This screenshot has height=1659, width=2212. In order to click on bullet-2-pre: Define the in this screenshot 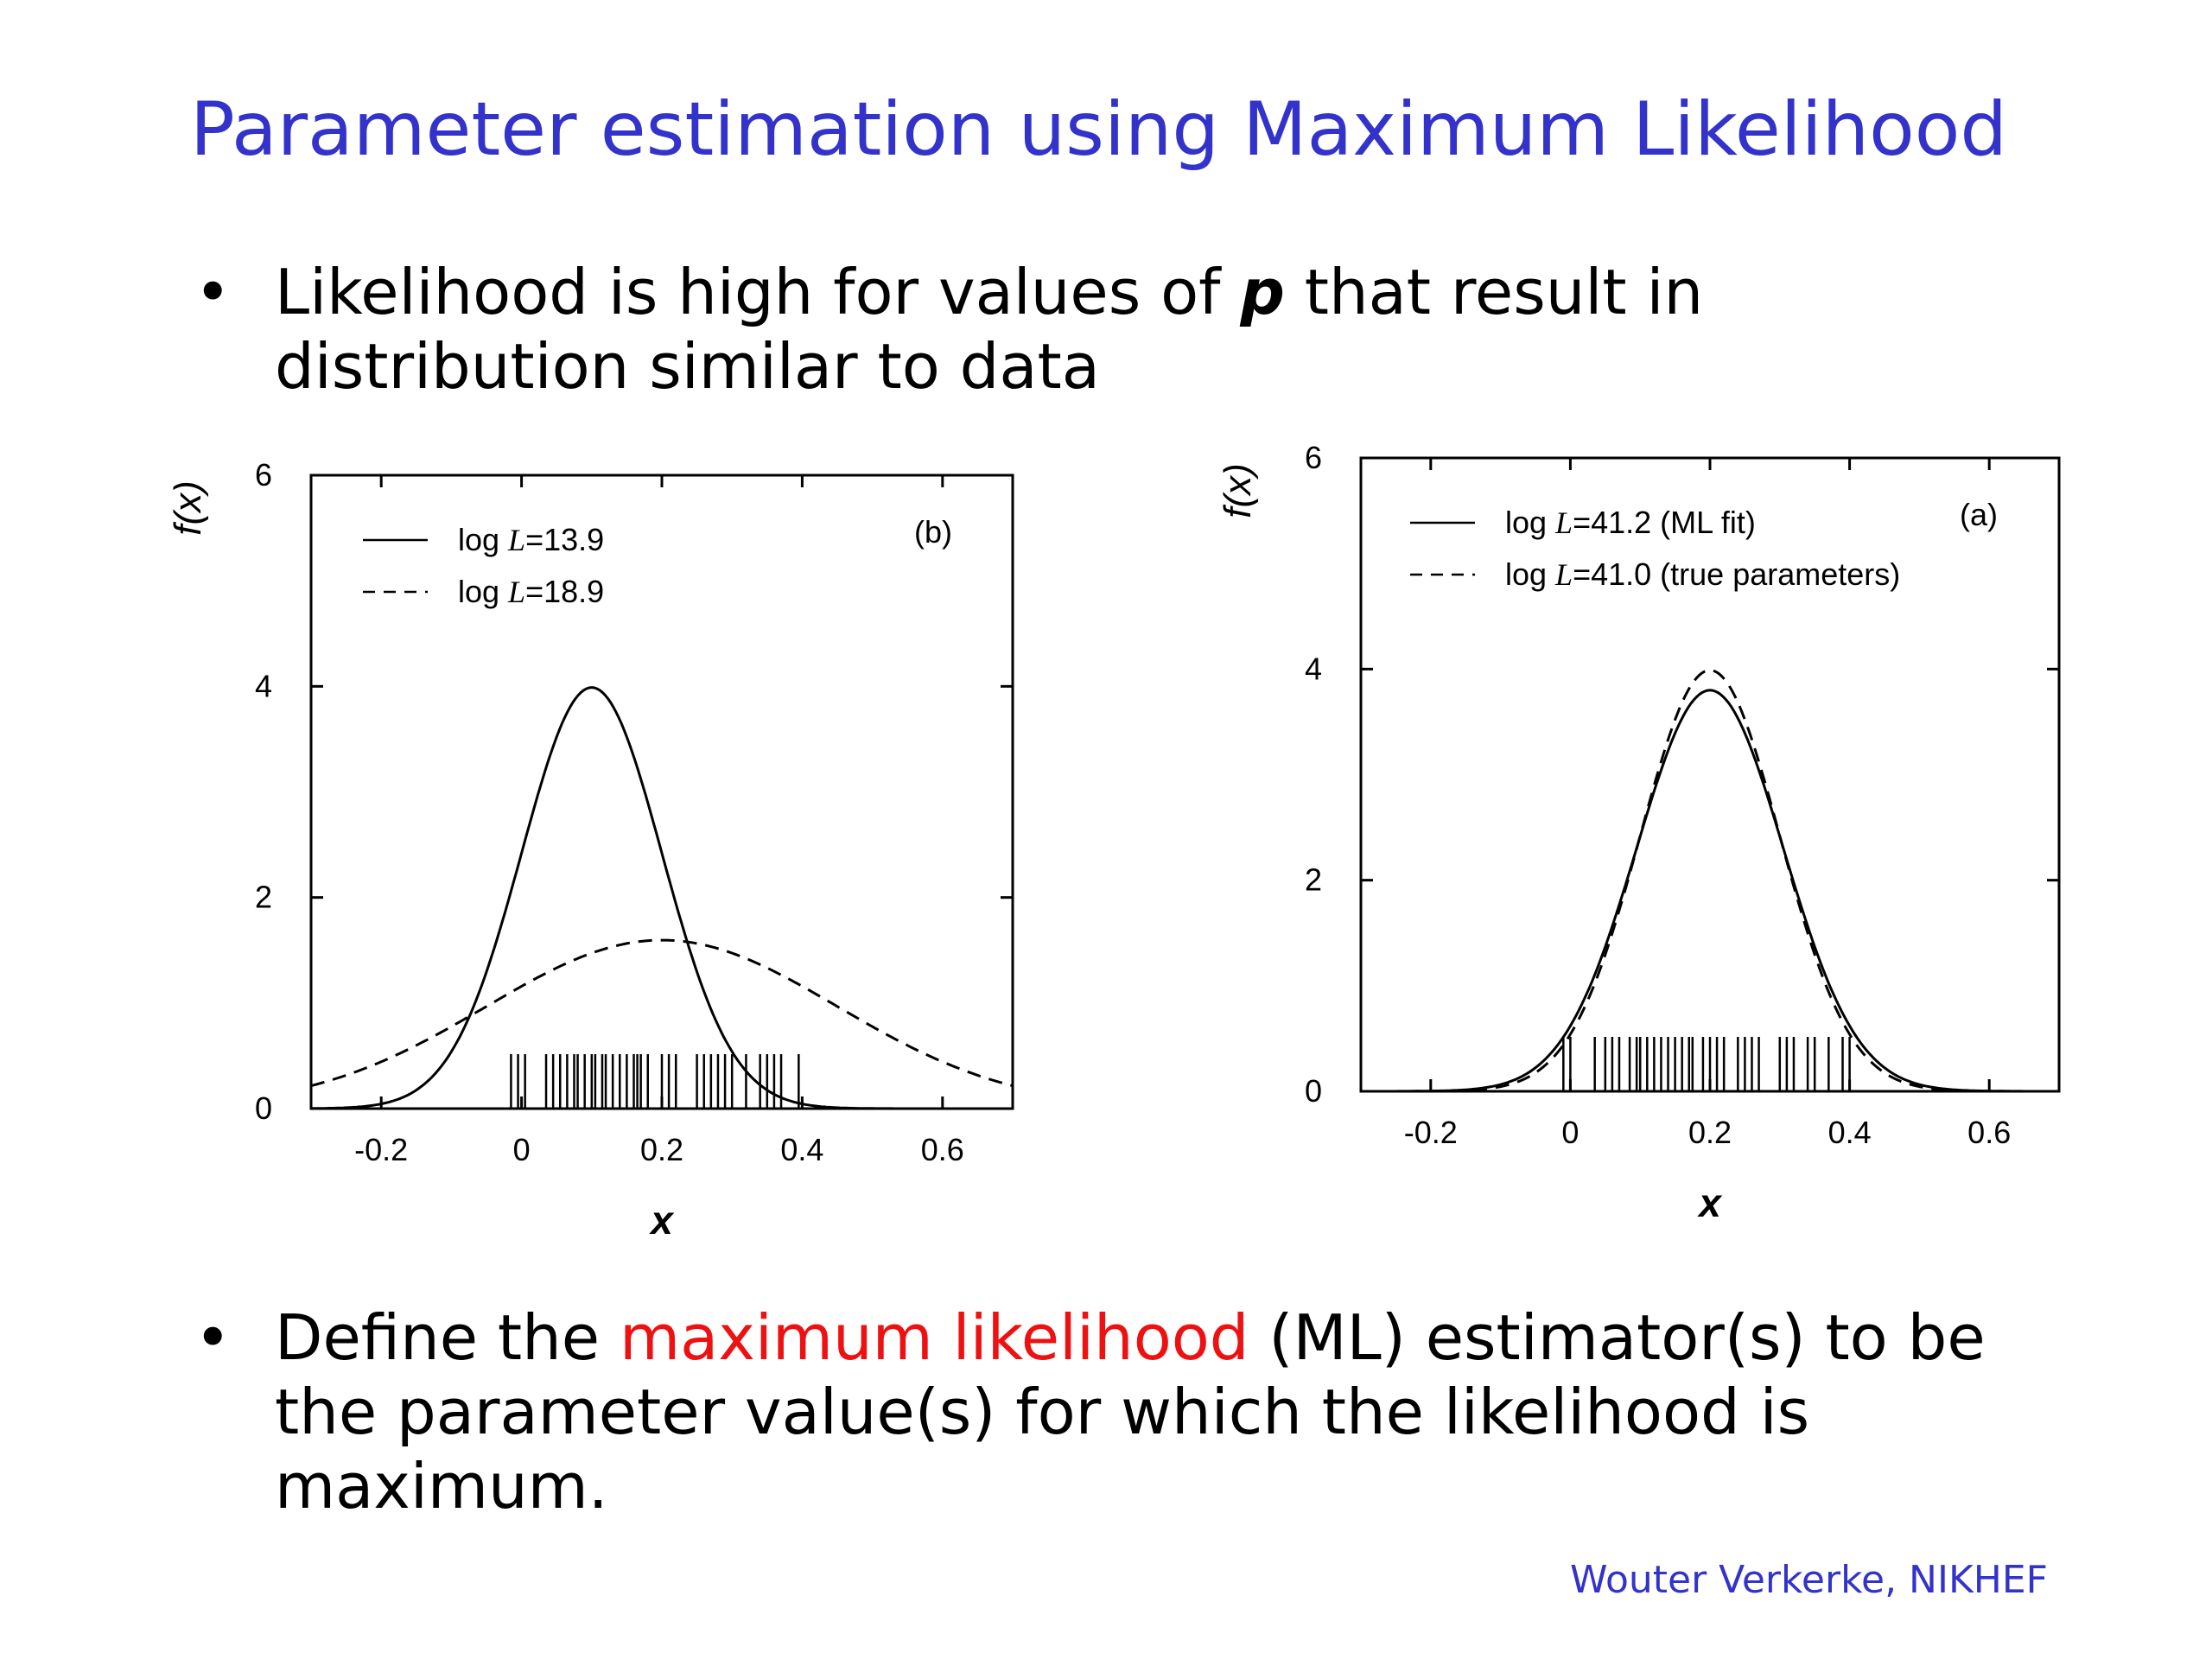, I will do `click(448, 1337)`.